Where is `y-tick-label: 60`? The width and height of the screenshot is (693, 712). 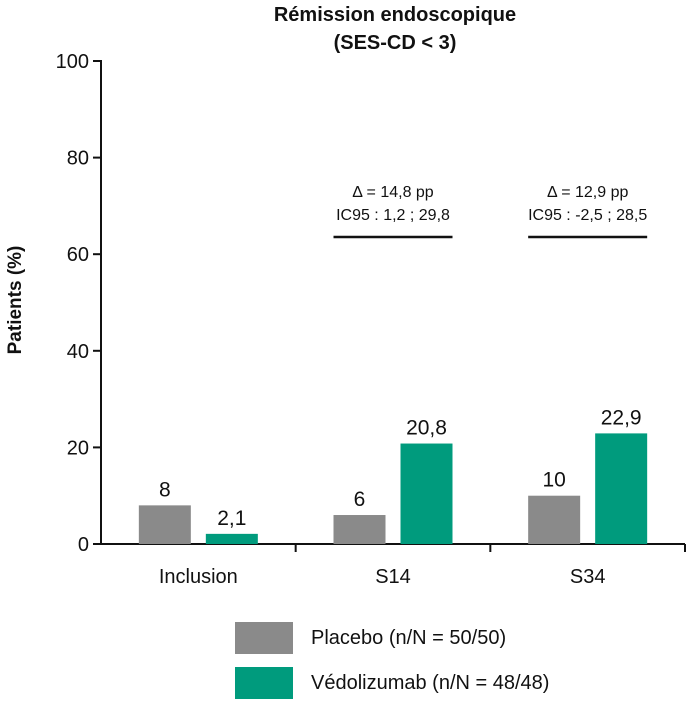
y-tick-label: 60 is located at coordinates (78, 255).